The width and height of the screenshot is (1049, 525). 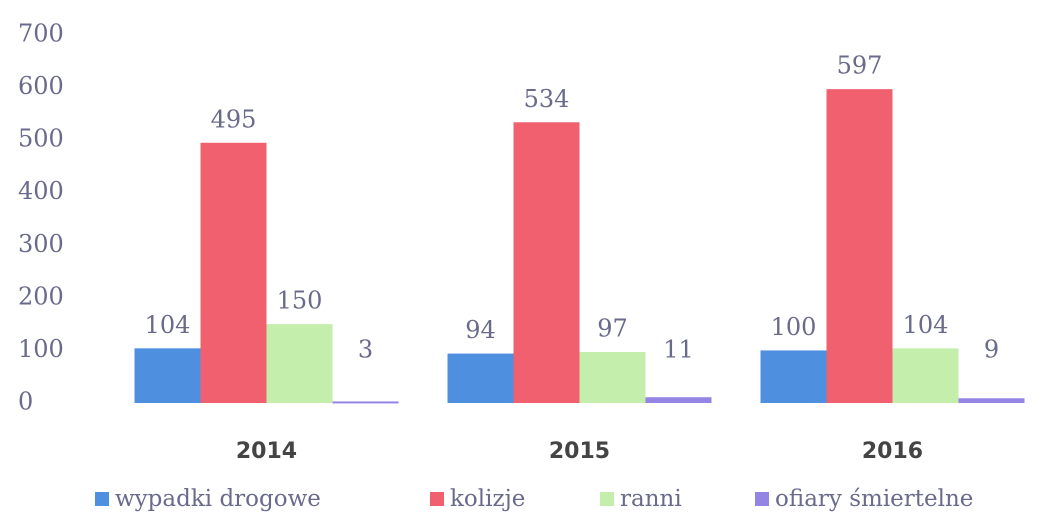 What do you see at coordinates (266, 451) in the screenshot?
I see `x-tick-label: 2014` at bounding box center [266, 451].